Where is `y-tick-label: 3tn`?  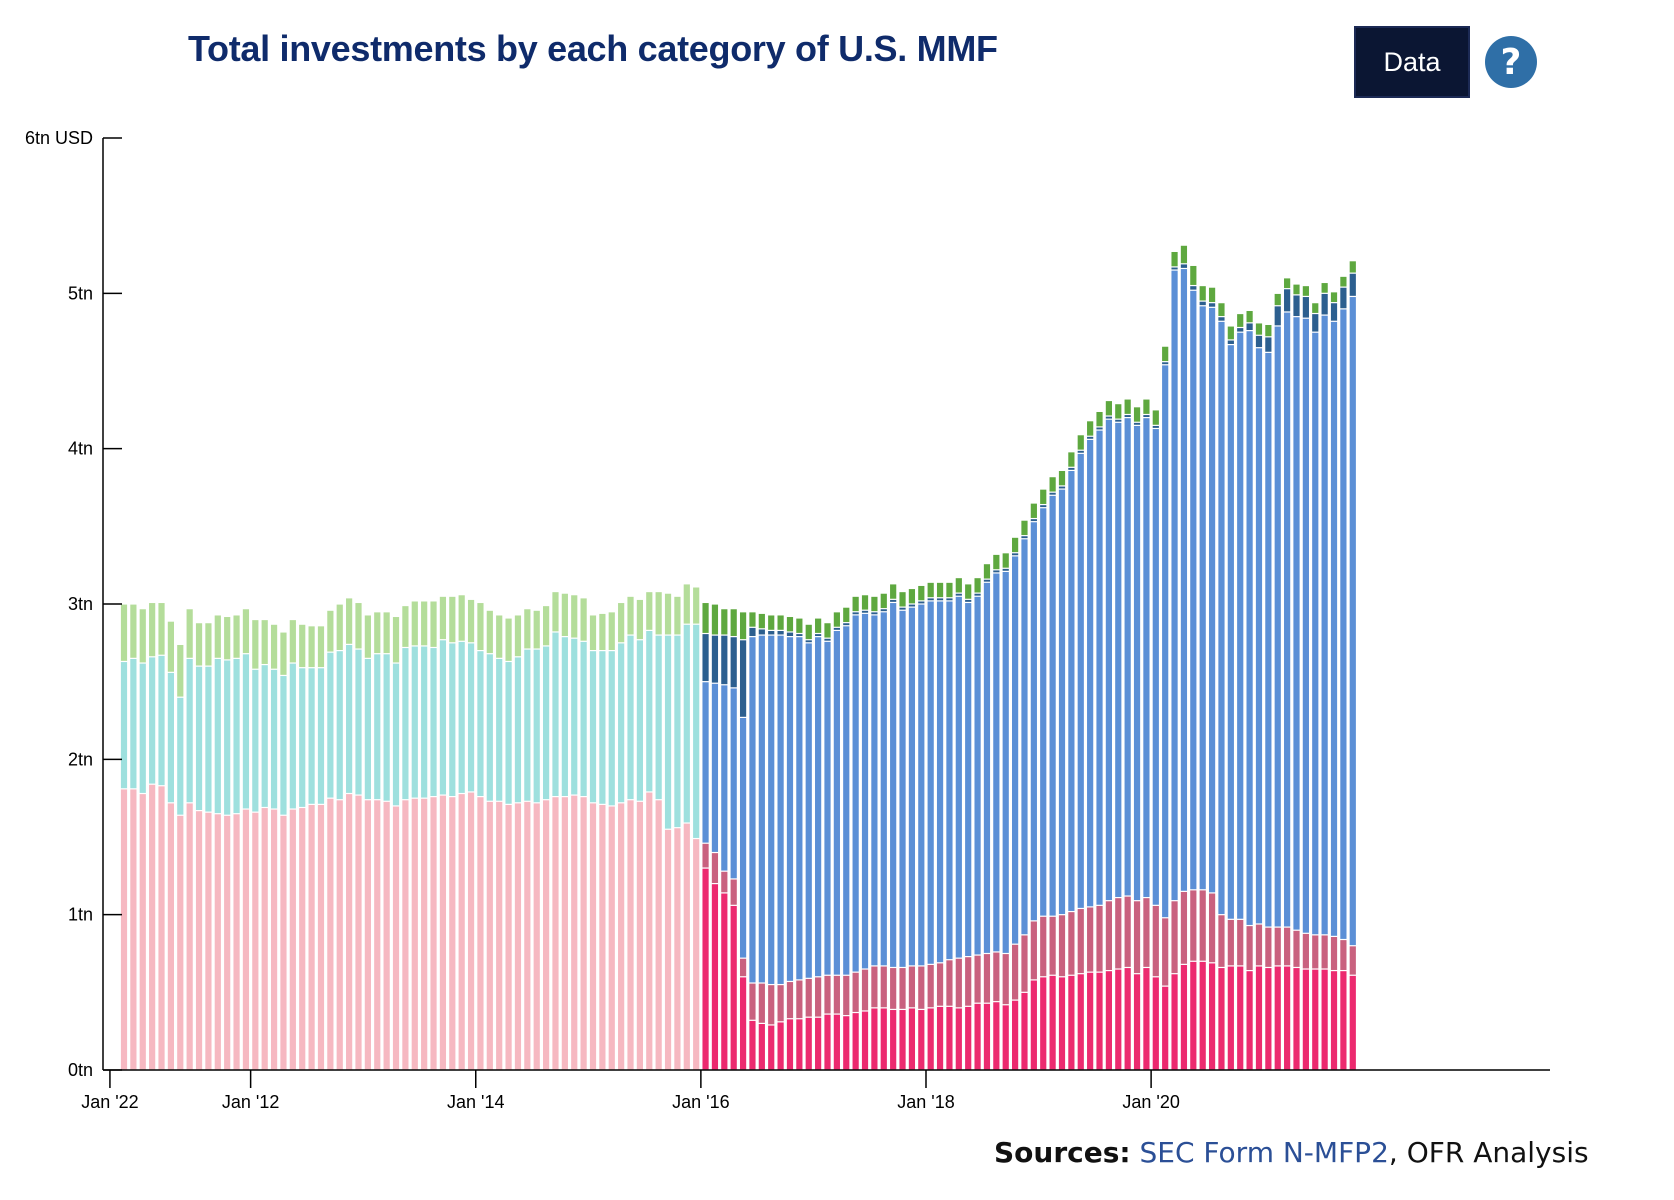 y-tick-label: 3tn is located at coordinates (80, 604).